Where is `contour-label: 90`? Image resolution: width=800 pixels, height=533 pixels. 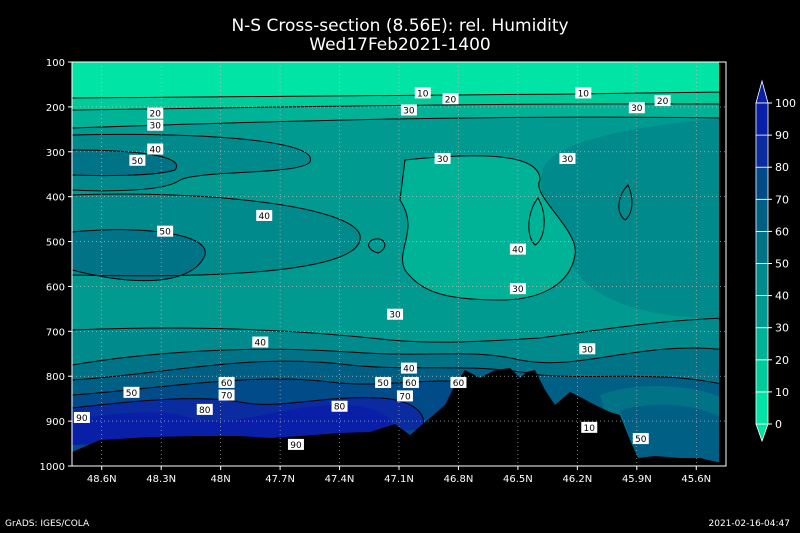
contour-label: 90 is located at coordinates (296, 446).